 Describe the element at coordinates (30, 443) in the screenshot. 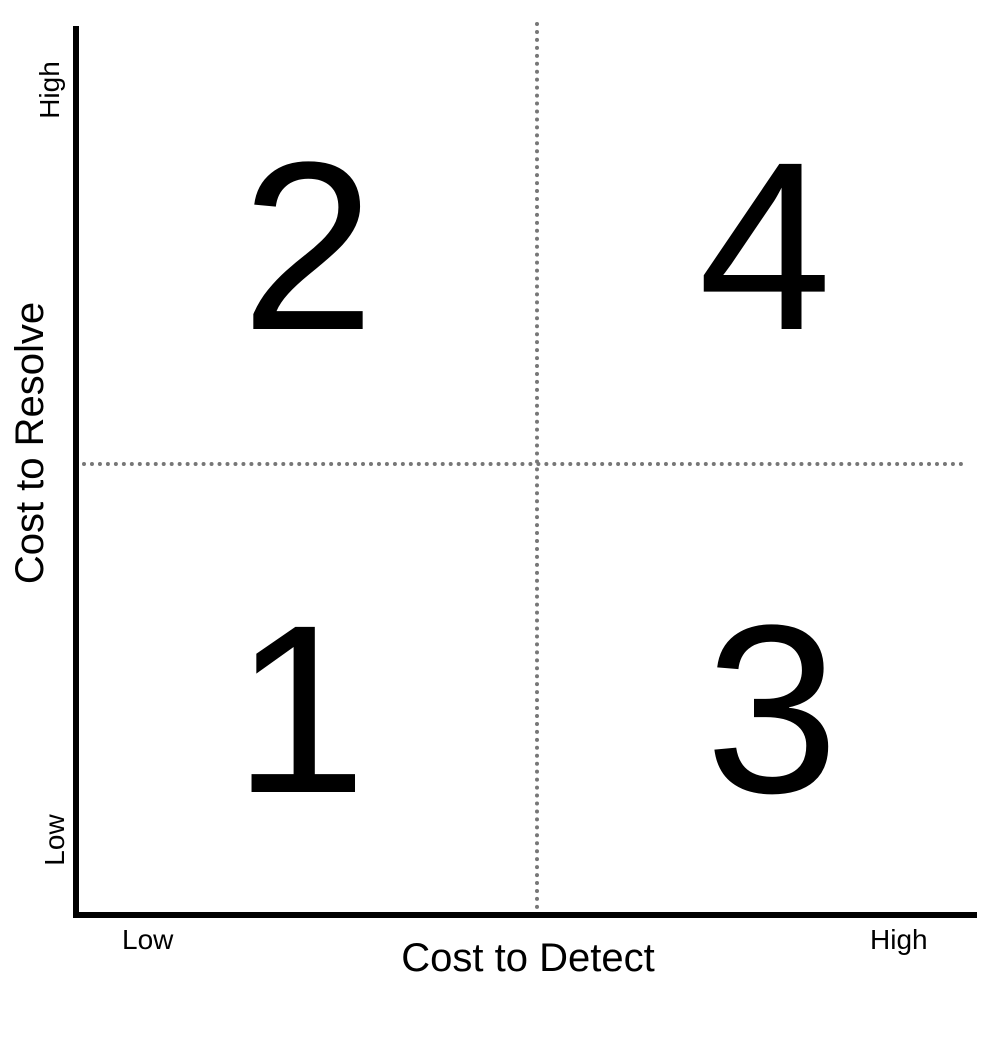

I see `y-axis-title: Cost to Resolve` at that location.